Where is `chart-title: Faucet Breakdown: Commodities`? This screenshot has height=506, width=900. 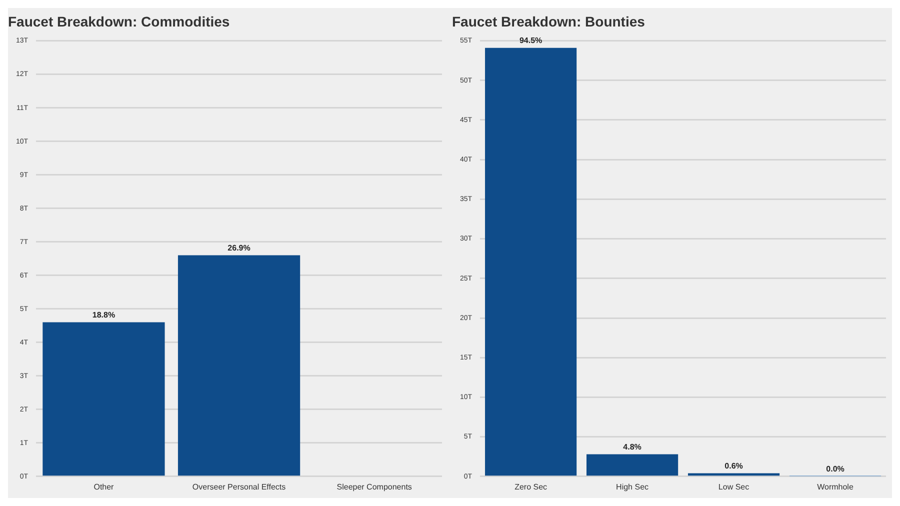 chart-title: Faucet Breakdown: Commodities is located at coordinates (119, 21).